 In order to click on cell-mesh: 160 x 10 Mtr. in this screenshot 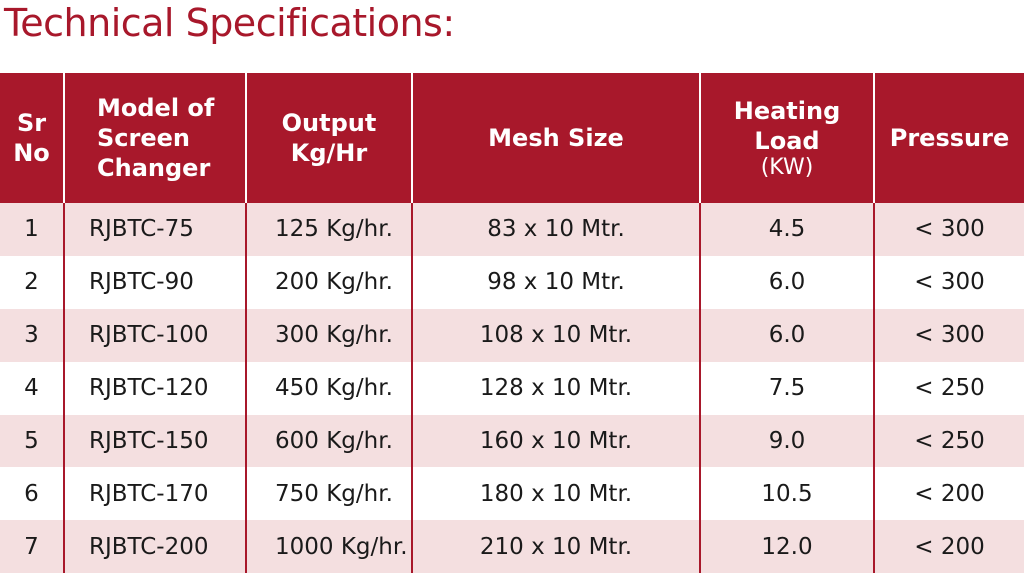, I will do `click(555, 441)`.